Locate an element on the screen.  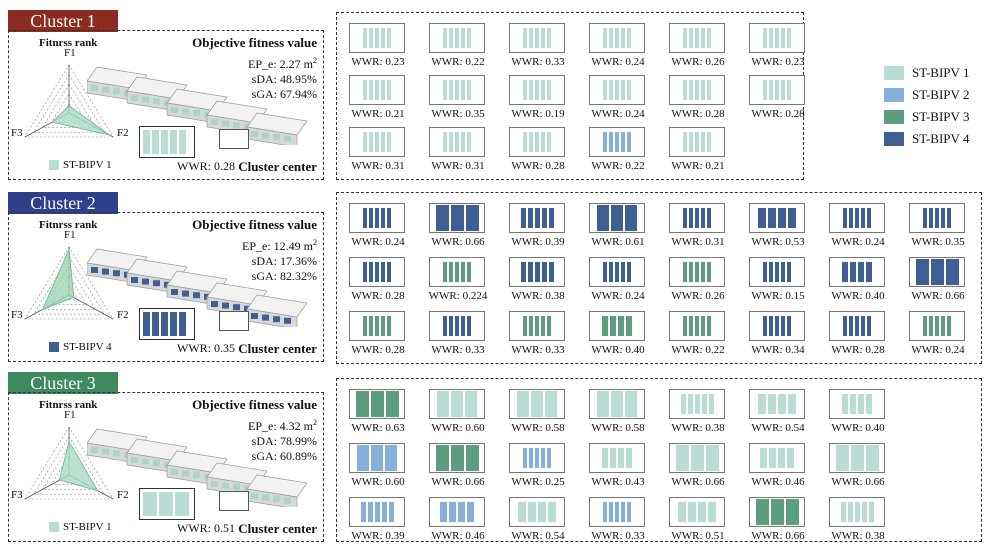
radar-gridline is located at coordinates (69, 101).